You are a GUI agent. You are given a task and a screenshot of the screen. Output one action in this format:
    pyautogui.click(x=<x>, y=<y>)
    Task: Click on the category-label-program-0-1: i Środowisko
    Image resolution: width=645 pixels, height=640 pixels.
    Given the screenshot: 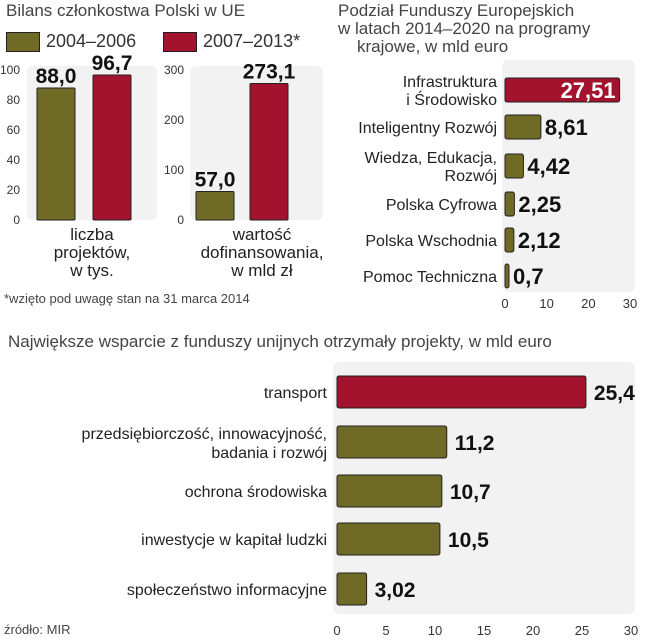 What is the action you would take?
    pyautogui.click(x=451, y=99)
    